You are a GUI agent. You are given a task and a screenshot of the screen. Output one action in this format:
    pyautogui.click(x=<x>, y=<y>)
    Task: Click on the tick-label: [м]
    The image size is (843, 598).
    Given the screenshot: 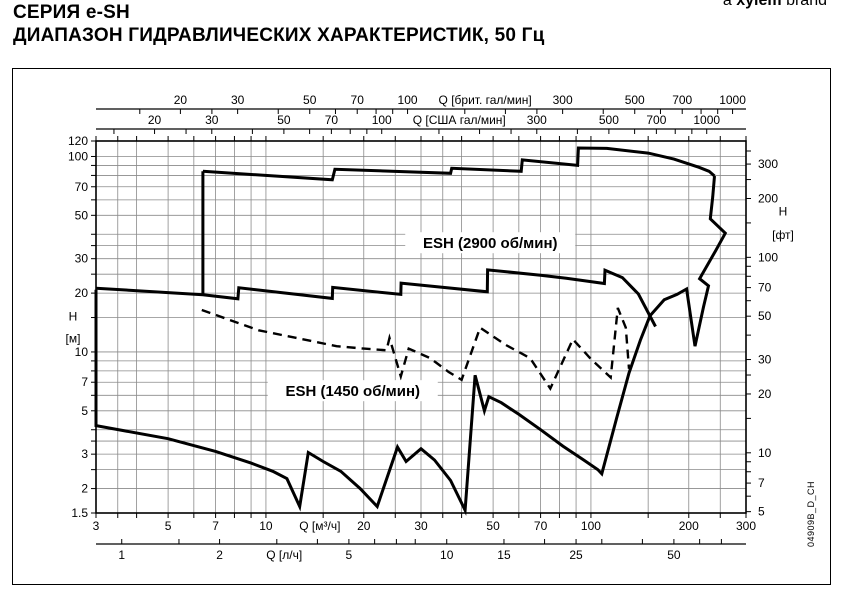 What is the action you would take?
    pyautogui.click(x=73, y=339)
    